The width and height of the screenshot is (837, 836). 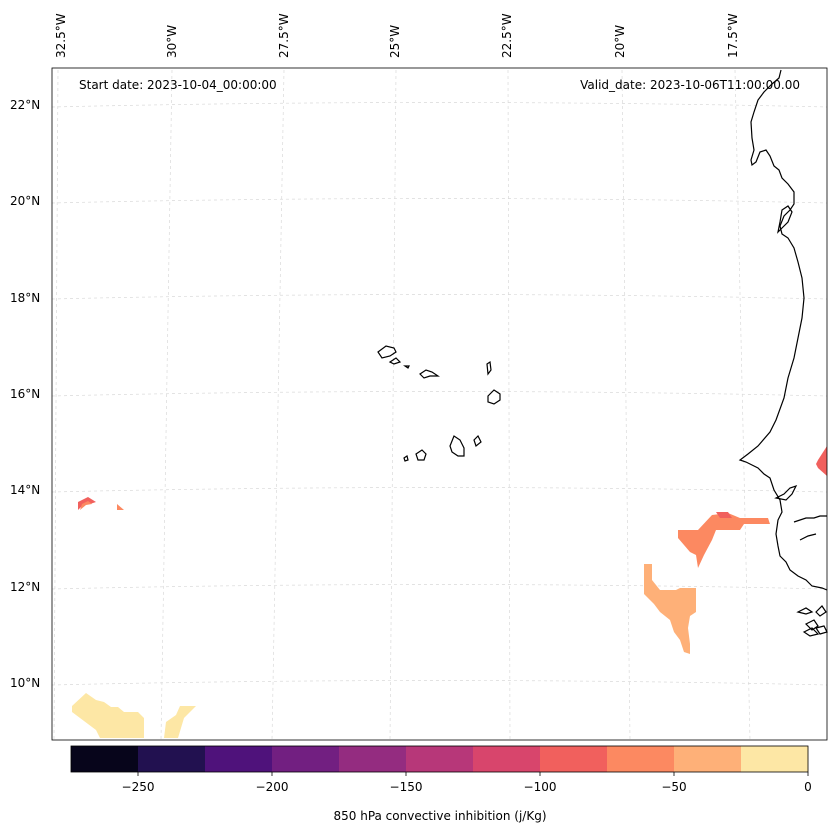 What do you see at coordinates (406, 367) in the screenshot?
I see `island-santa-luzia` at bounding box center [406, 367].